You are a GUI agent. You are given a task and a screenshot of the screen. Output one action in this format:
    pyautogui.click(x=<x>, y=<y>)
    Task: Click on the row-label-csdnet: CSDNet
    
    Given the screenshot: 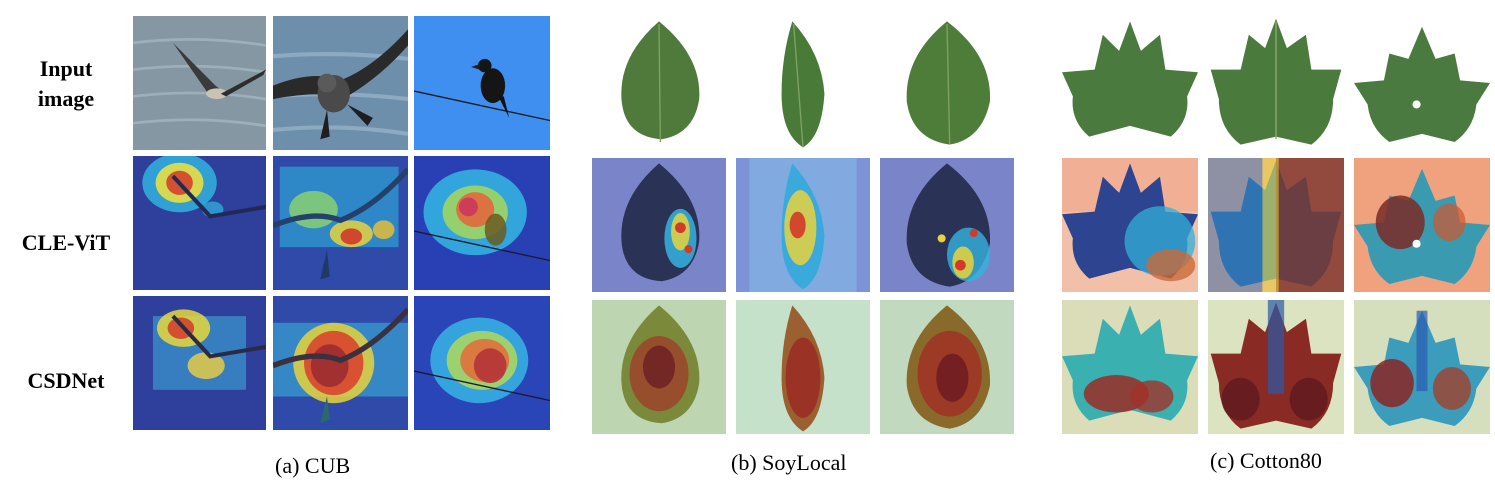 What is the action you would take?
    pyautogui.click(x=66, y=380)
    